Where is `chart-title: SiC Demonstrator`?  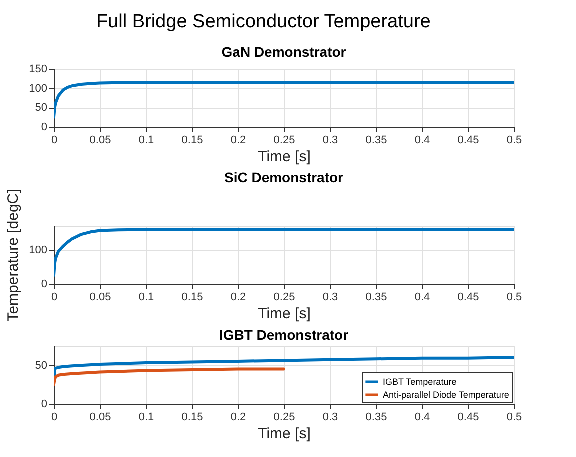 chart-title: SiC Demonstrator is located at coordinates (284, 178).